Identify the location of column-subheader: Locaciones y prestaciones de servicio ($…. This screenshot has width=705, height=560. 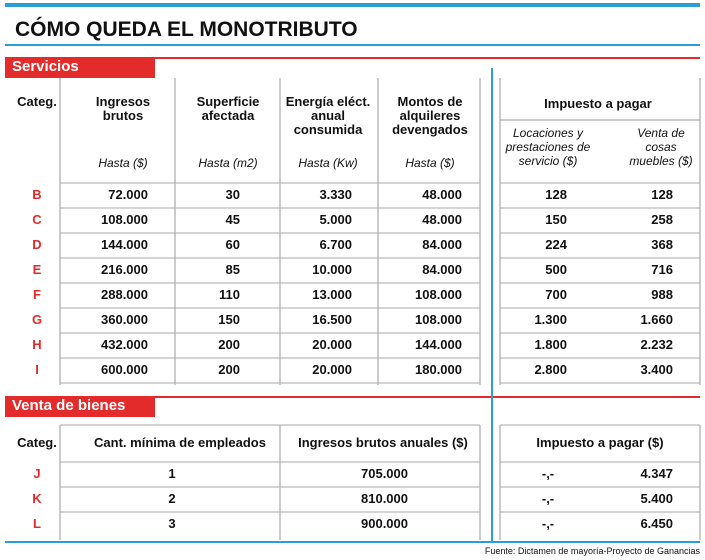
(548, 147).